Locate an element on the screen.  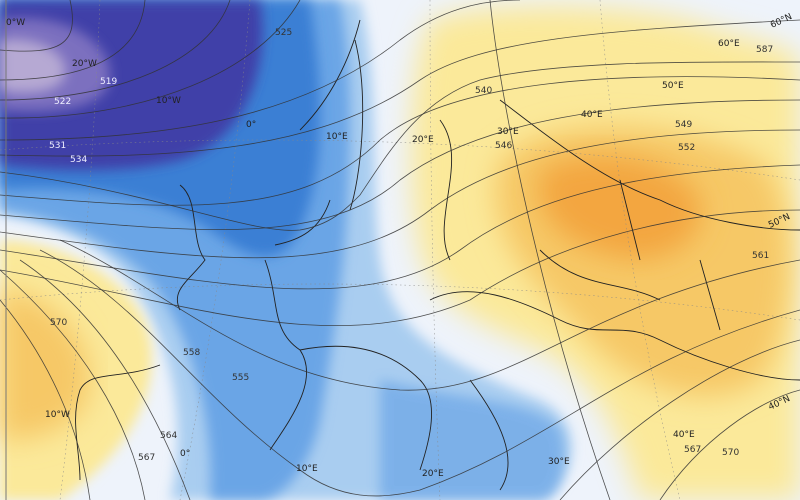
lon-label: 60°E is located at coordinates (729, 44).